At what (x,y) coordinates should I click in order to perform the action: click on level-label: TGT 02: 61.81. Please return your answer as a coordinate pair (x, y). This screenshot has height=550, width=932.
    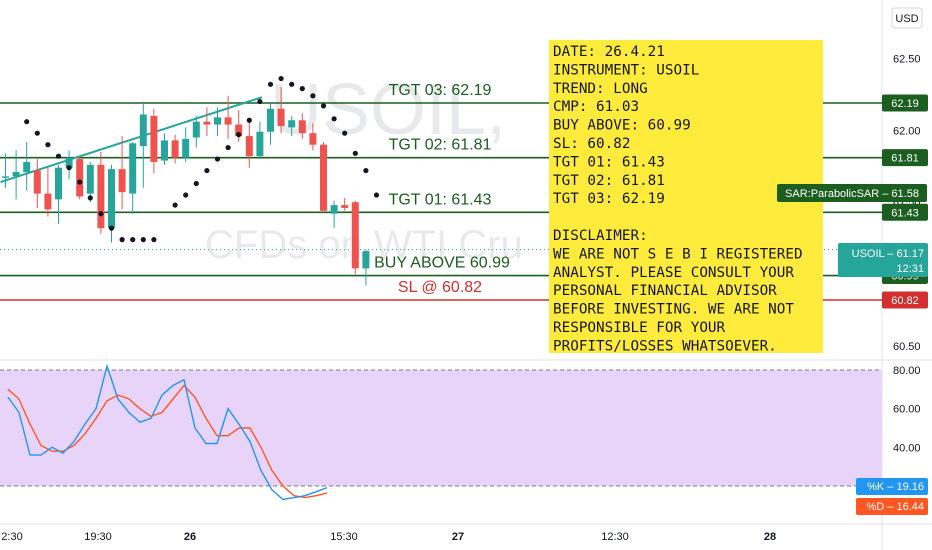
    Looking at the image, I should click on (440, 145).